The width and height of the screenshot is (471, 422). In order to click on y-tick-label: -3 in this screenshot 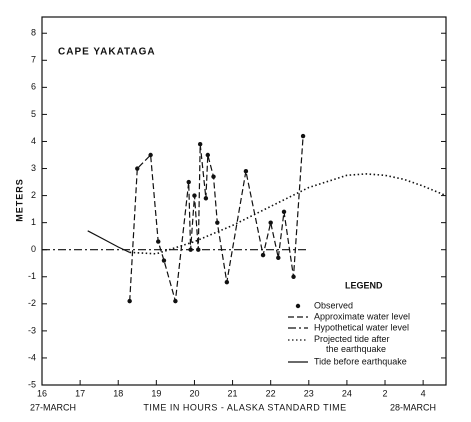, I will do `click(32, 330)`.